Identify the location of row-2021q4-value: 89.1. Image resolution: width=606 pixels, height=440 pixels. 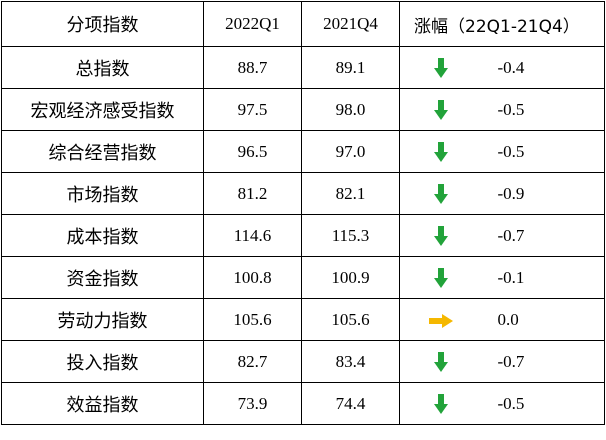
(350, 67).